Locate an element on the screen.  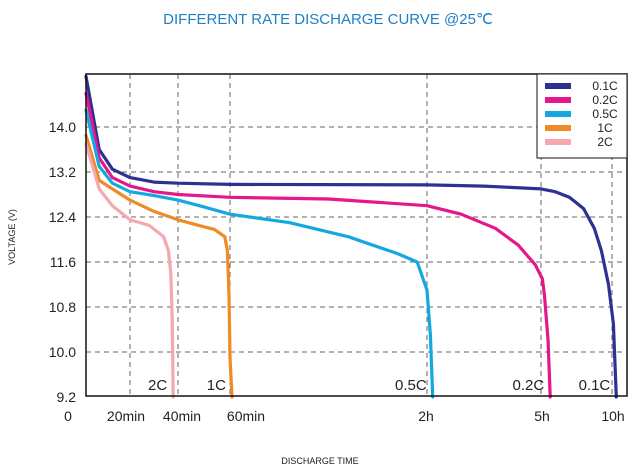
series-line-1C is located at coordinates (159, 266).